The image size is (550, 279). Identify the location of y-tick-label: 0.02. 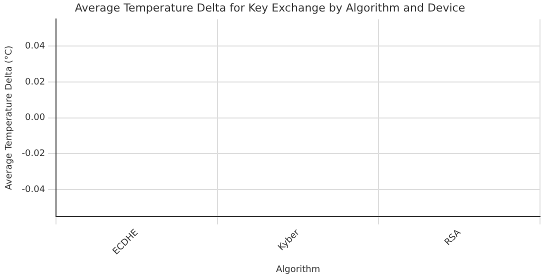
(35, 82).